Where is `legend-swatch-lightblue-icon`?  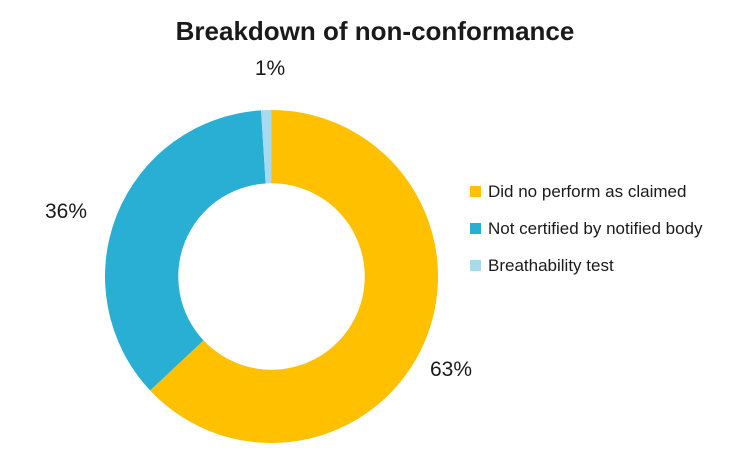
legend-swatch-lightblue-icon is located at coordinates (475, 265).